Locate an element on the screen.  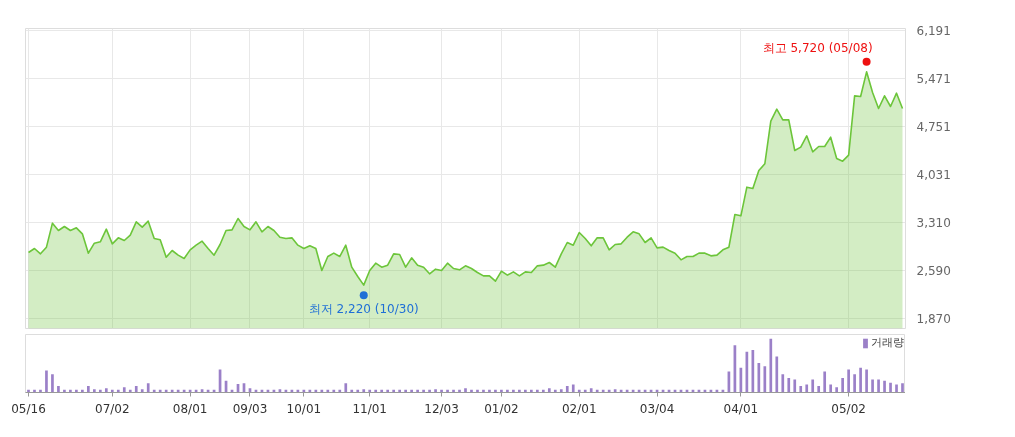
x-tick-label: 10/01 is located at coordinates (304, 408).